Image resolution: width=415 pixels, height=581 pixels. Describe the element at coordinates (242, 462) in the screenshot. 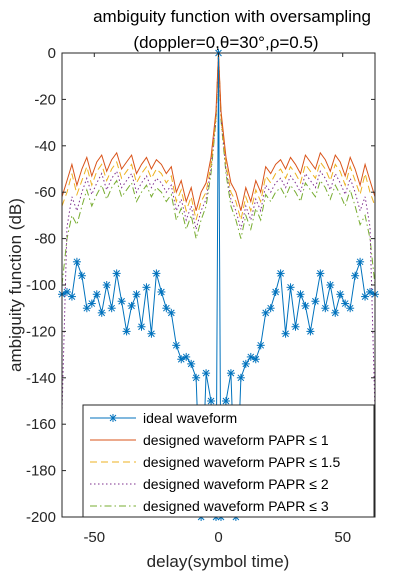

I see `legend-label: designed waveform PAPR ≤ 1.5` at that location.